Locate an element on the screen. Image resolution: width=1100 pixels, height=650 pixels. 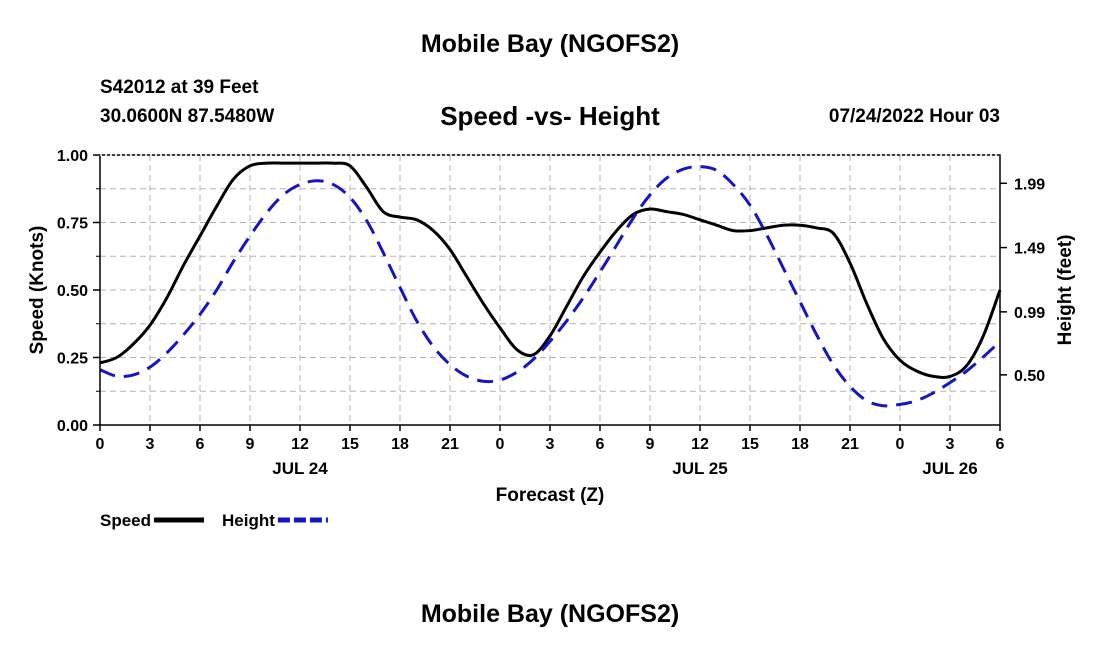
y-right-tick-label: 1.49 is located at coordinates (1029, 249).